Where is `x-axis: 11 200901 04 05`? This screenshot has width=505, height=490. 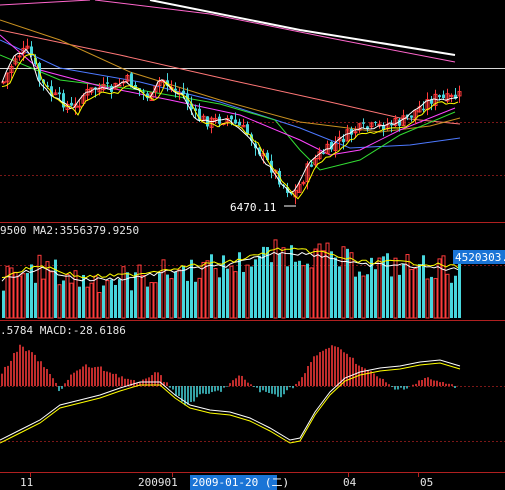 x-axis: 11 200901 04 05 is located at coordinates (226, 480).